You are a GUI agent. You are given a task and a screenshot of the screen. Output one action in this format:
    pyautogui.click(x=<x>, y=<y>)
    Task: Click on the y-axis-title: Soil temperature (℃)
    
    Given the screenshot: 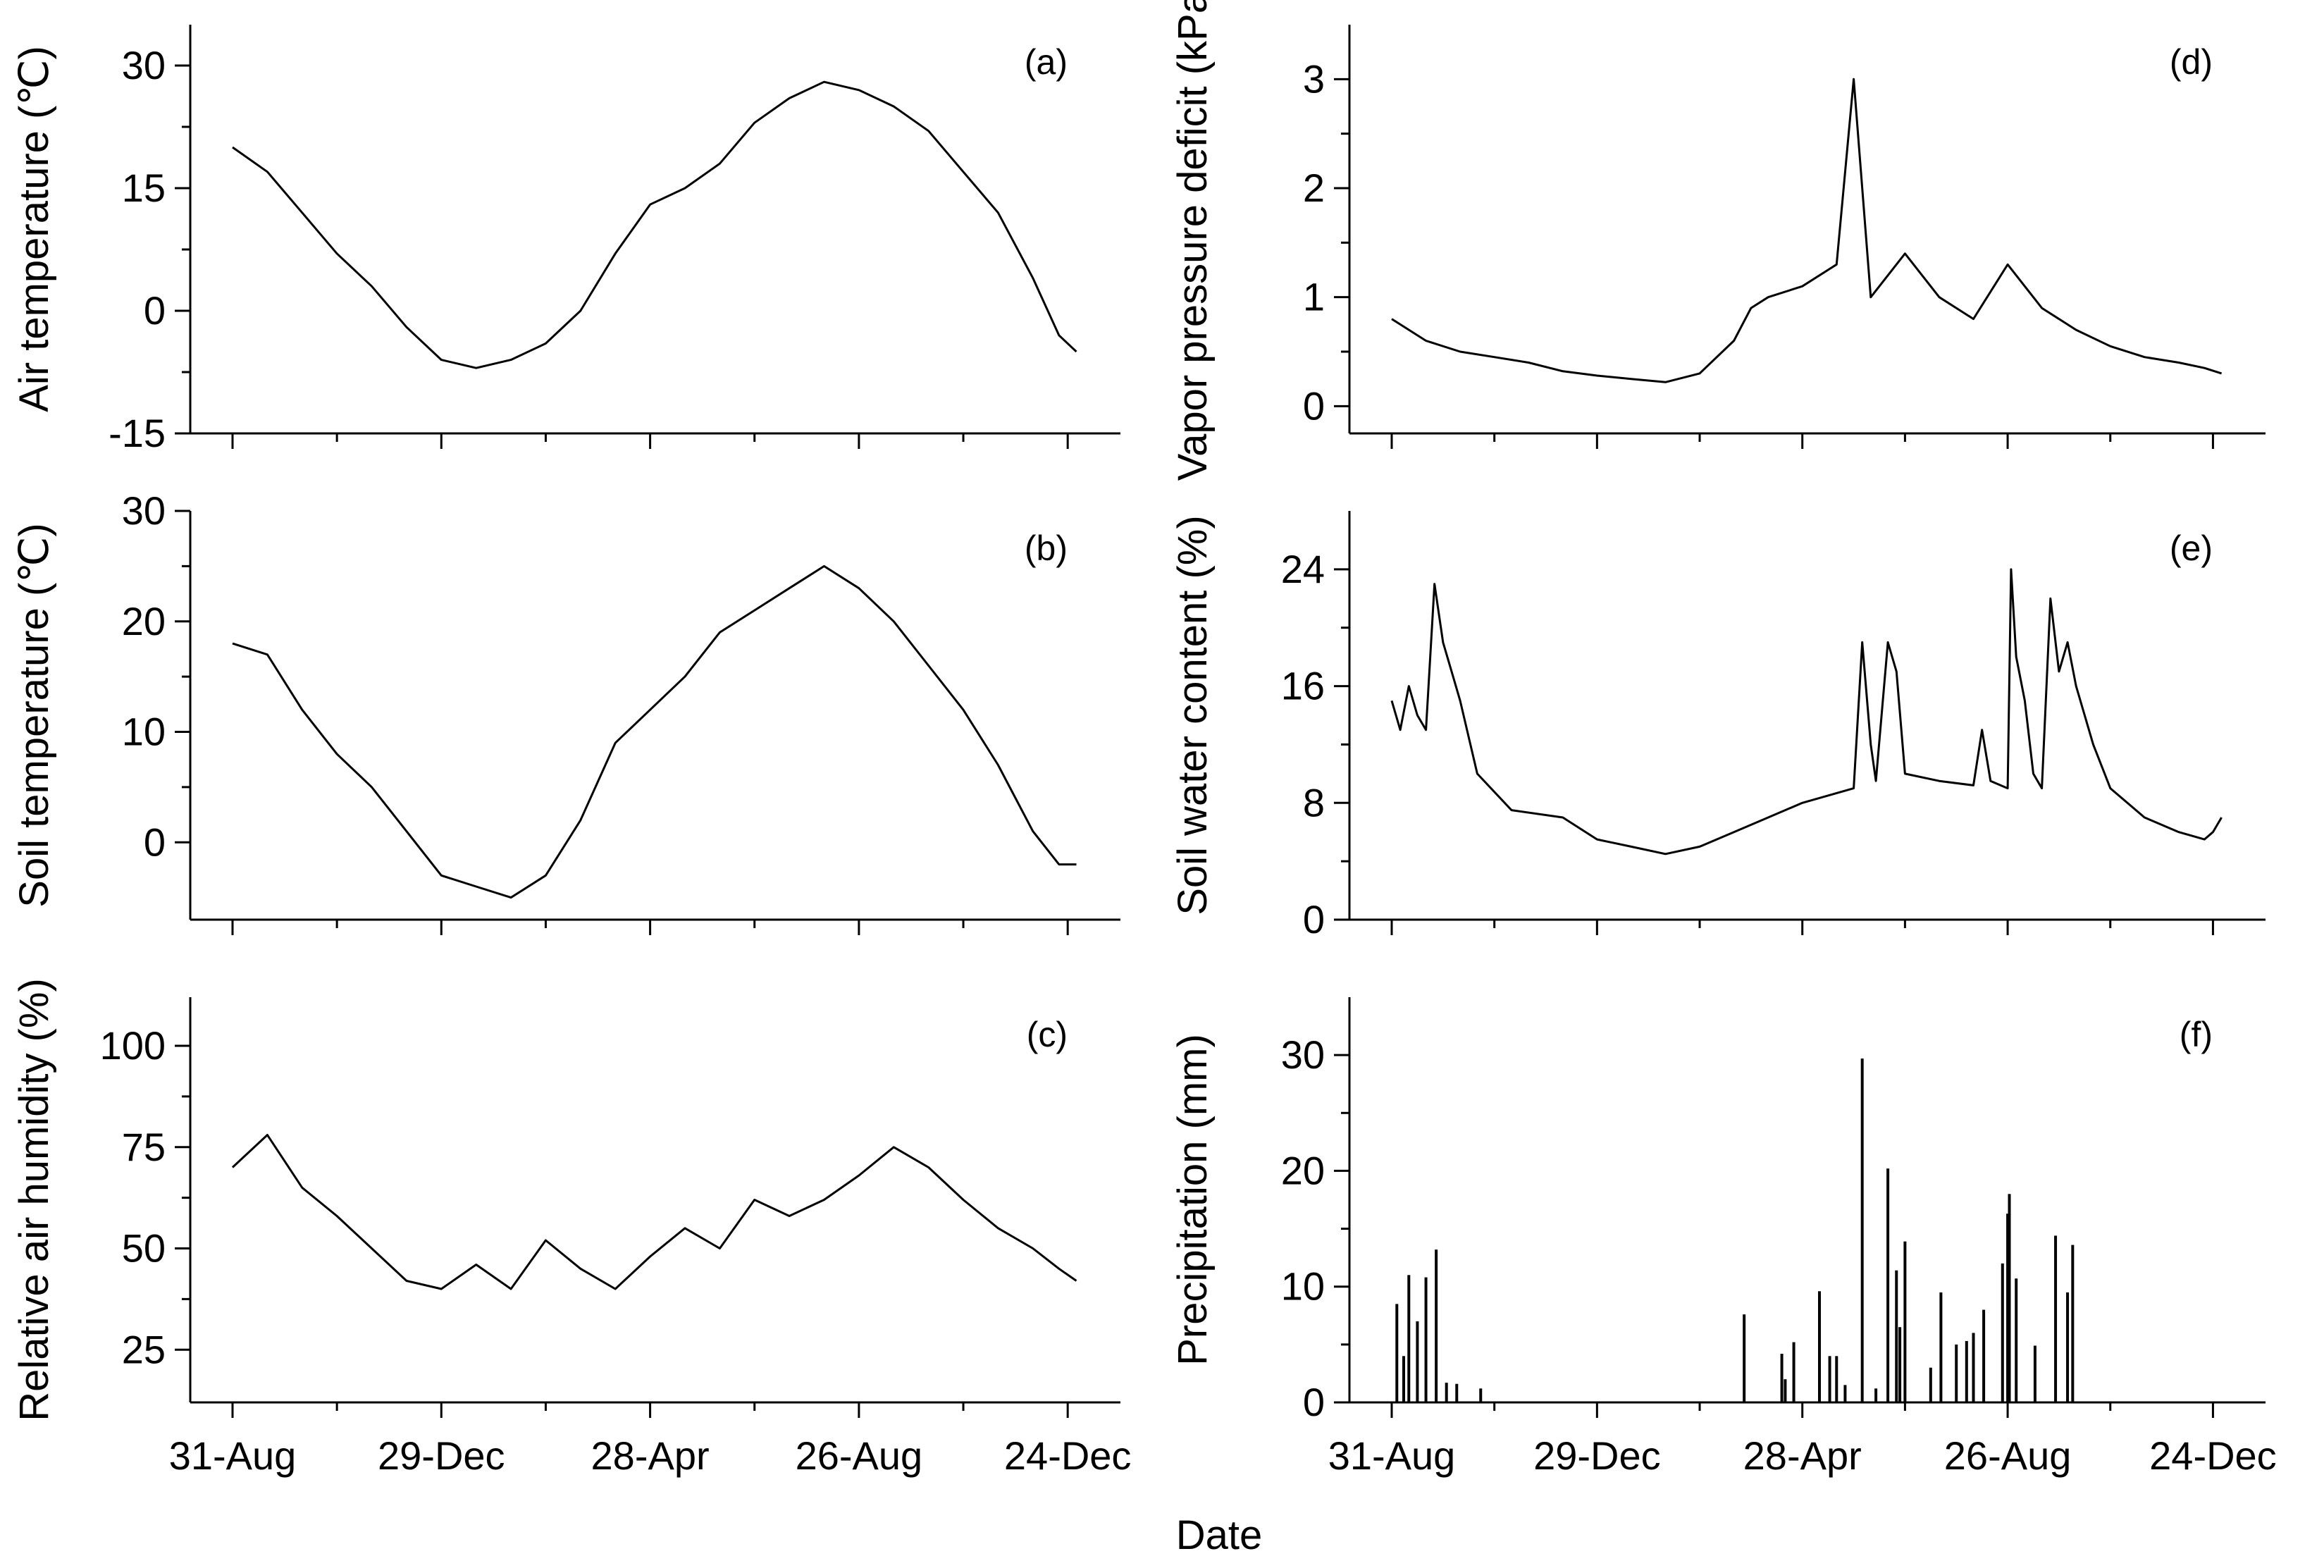 What is the action you would take?
    pyautogui.click(x=34, y=715)
    